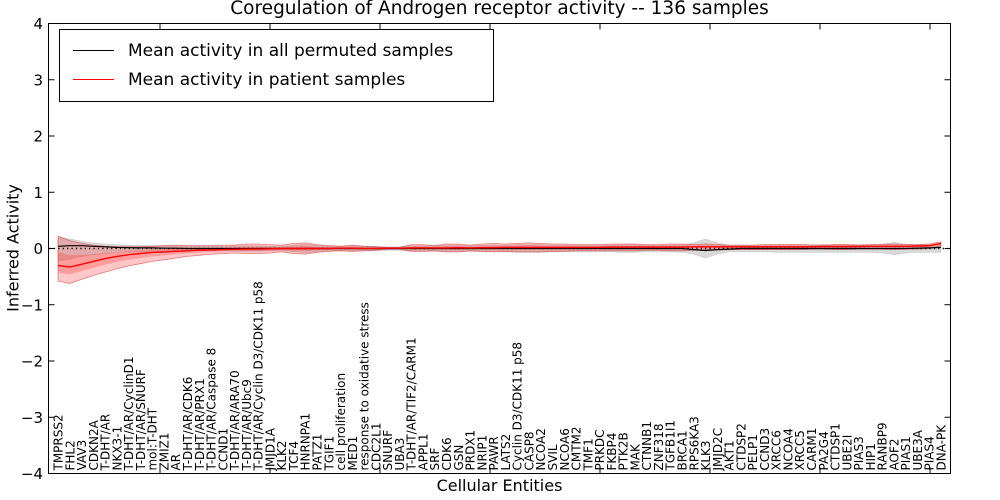  I want to click on svg-text: T-DHT/AR/Caspase 8, so click(212, 410).